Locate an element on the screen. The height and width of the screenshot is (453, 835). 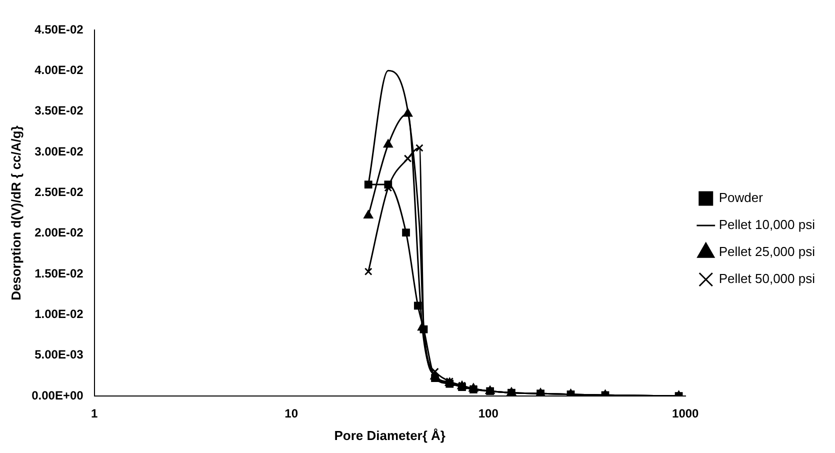
legend-label: Powder is located at coordinates (741, 198).